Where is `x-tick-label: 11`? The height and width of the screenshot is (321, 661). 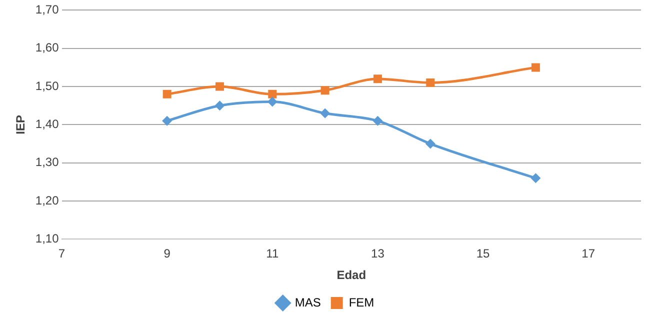 x-tick-label: 11 is located at coordinates (272, 253).